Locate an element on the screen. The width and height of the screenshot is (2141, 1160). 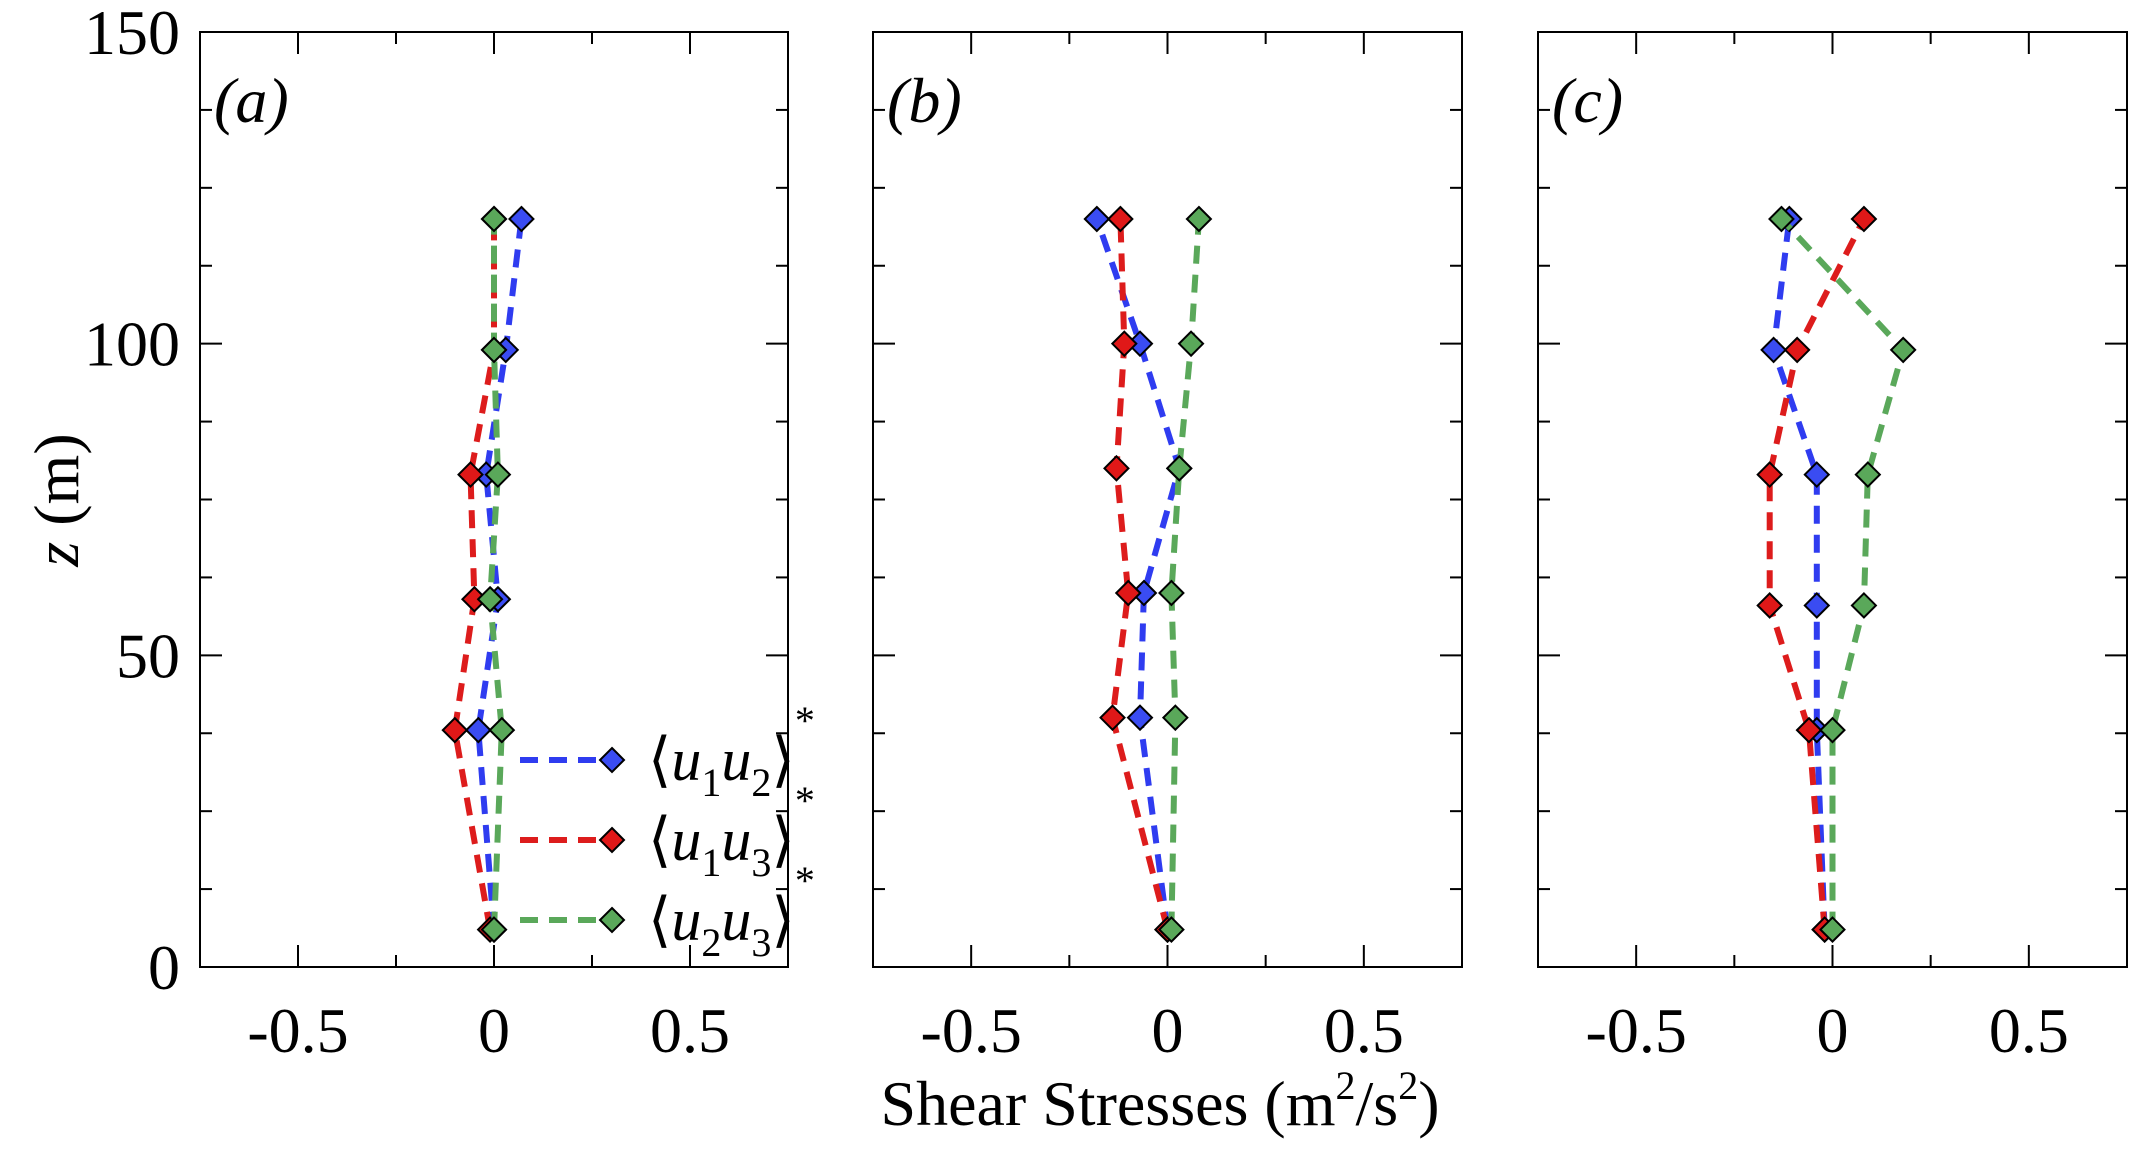
y-axis-variable: z is located at coordinates (56, 555).